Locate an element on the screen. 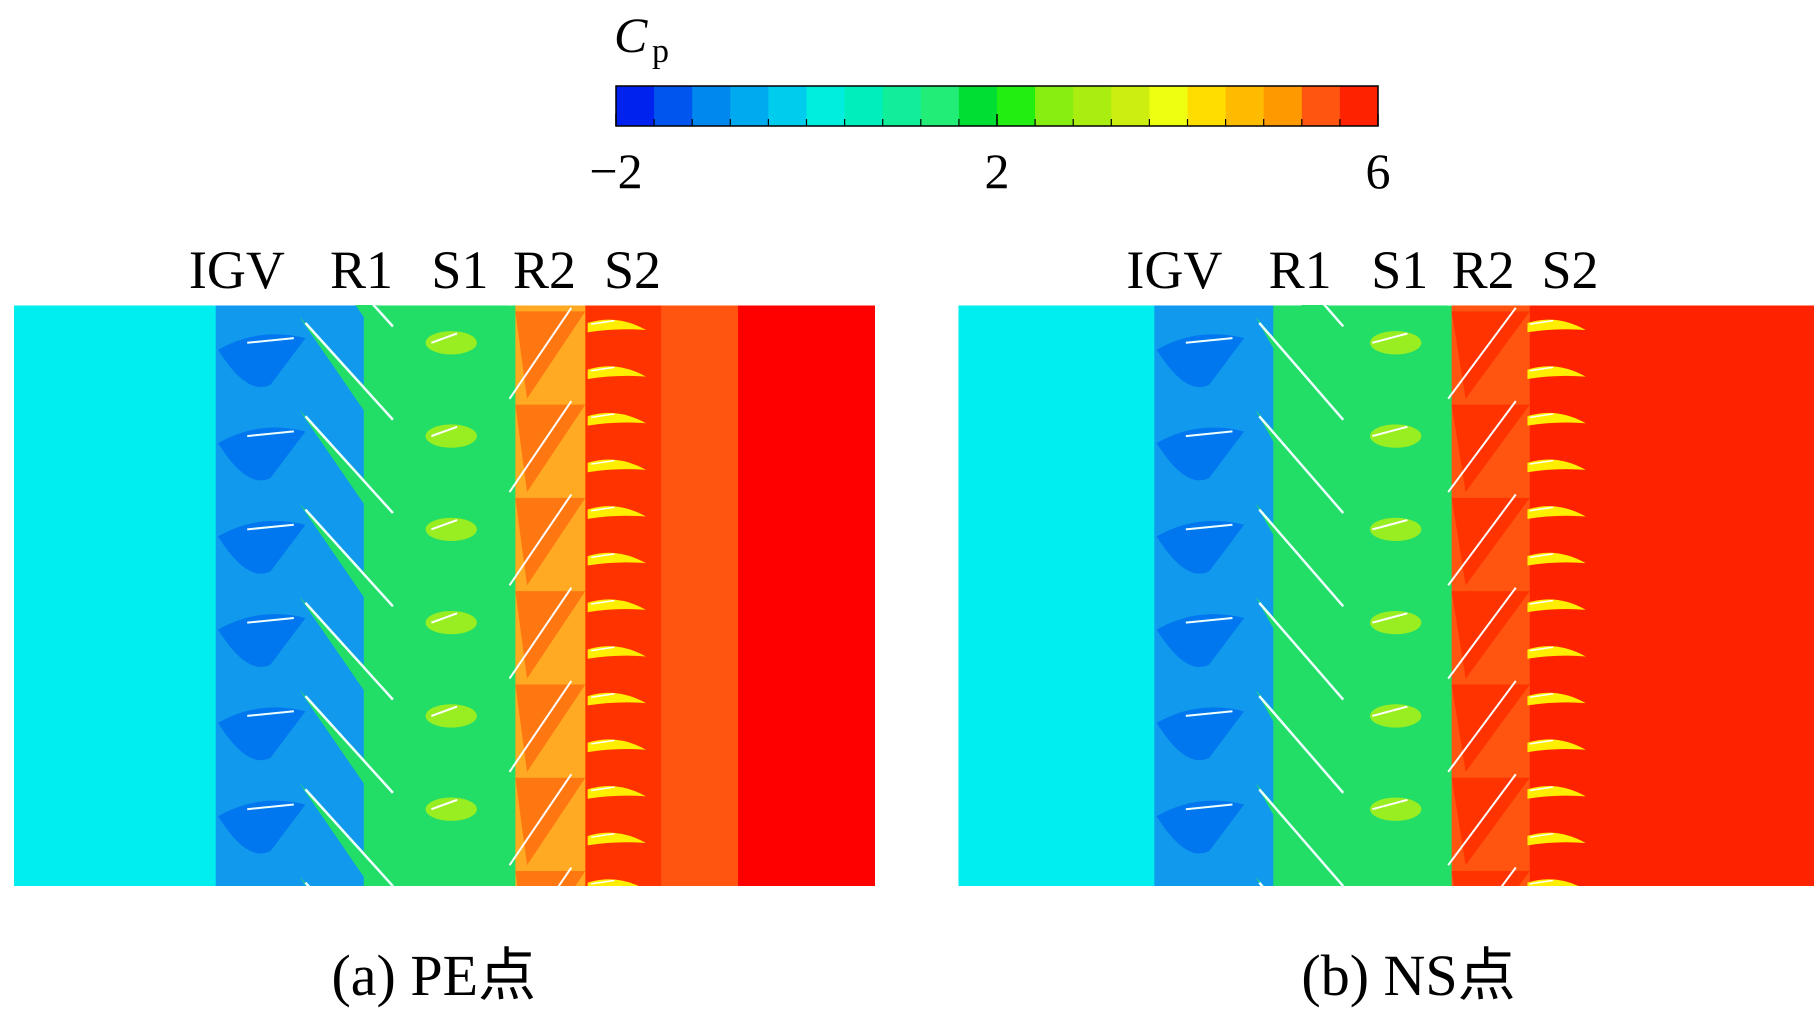 This screenshot has height=1009, width=1819. colorbar-tick-label: −2 is located at coordinates (615, 171).